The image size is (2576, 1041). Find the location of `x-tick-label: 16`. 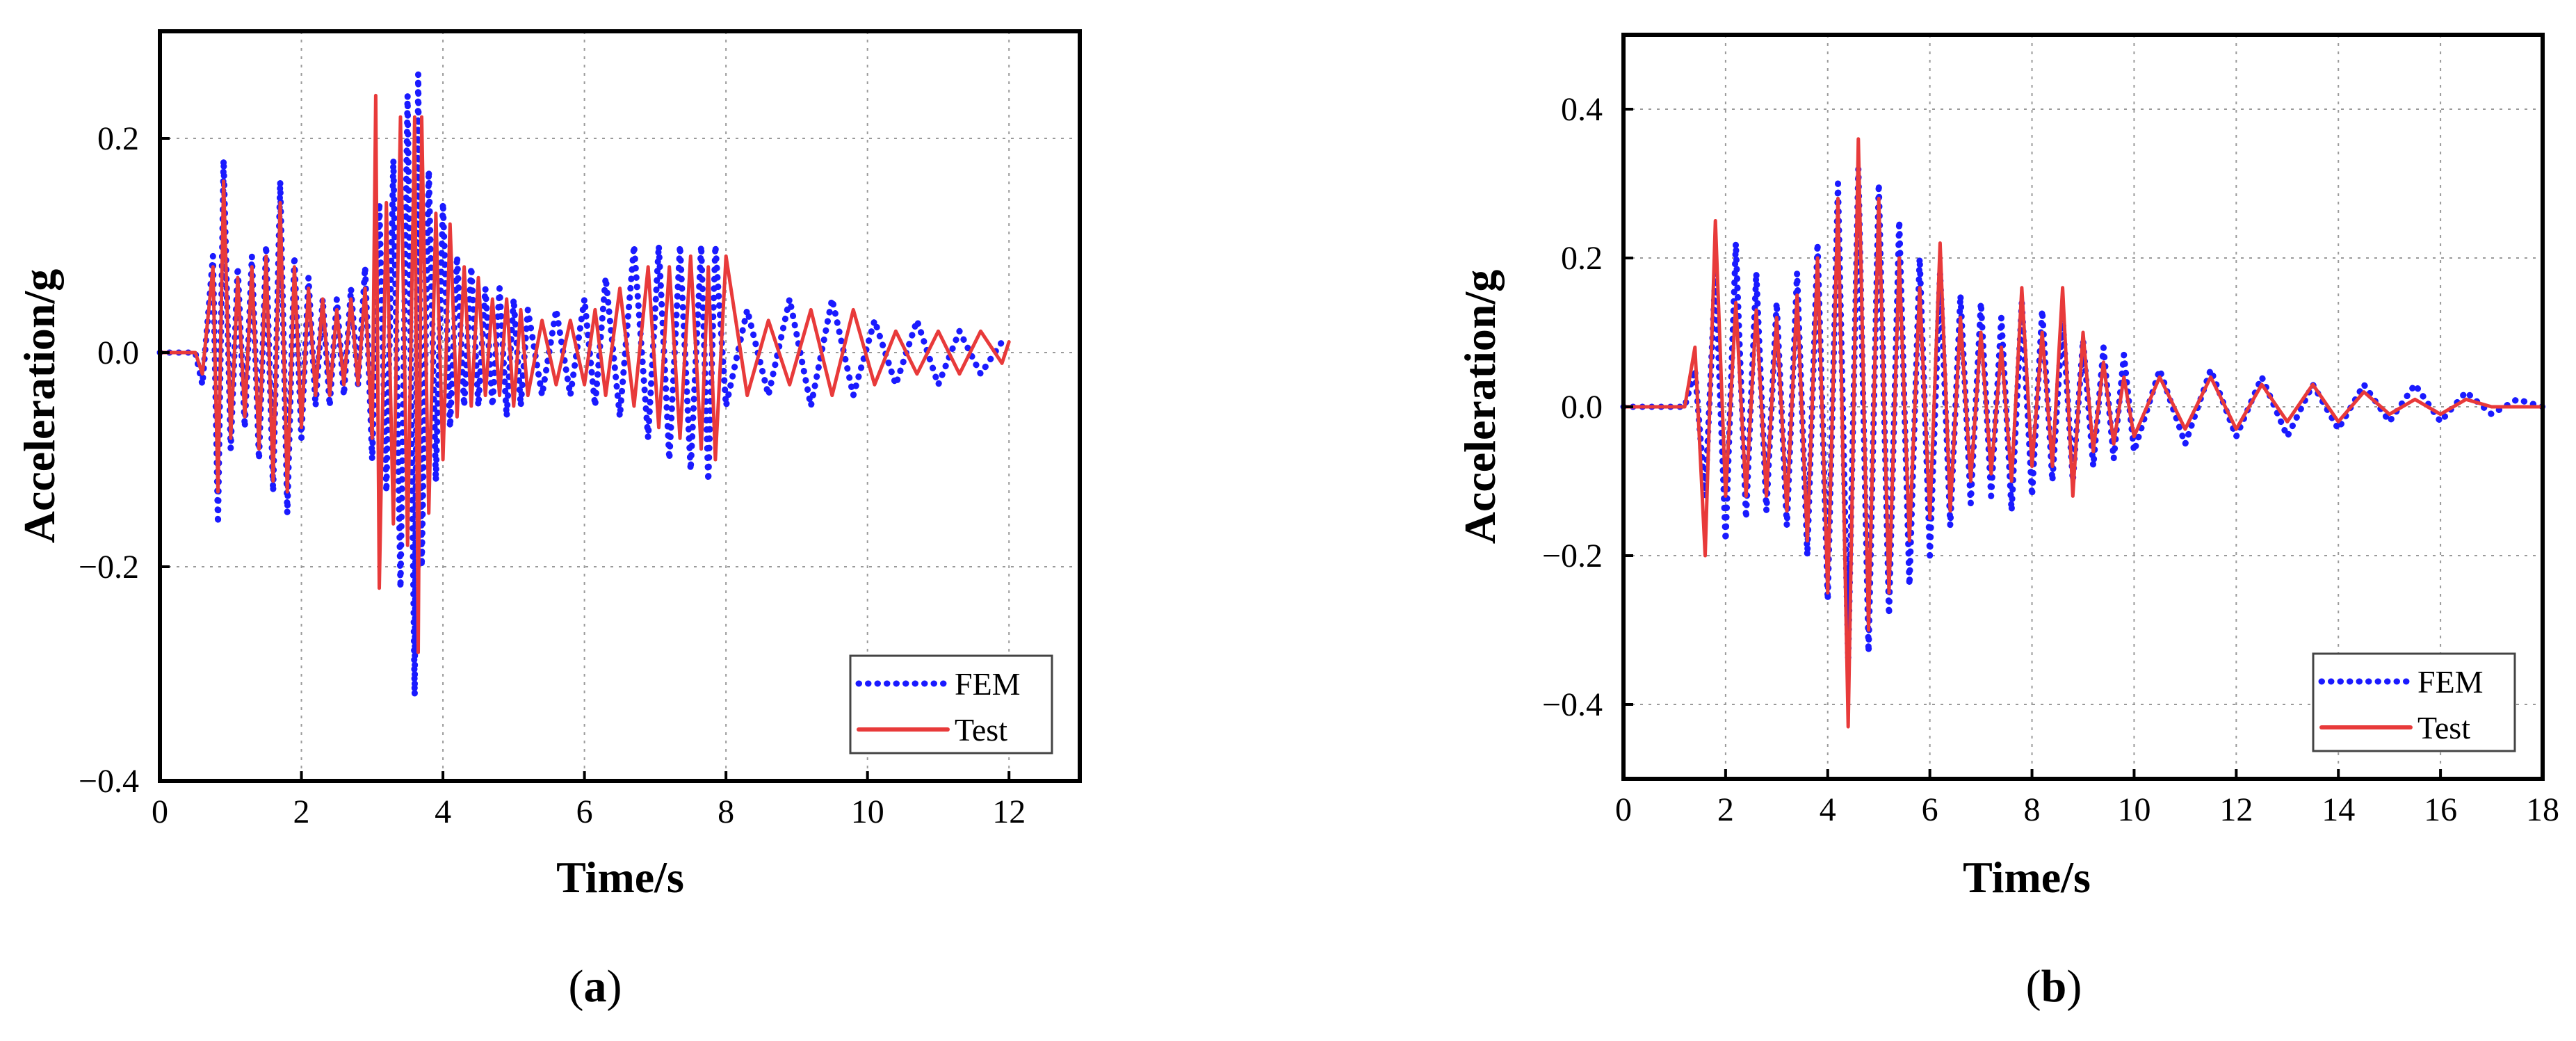

x-tick-label: 16 is located at coordinates (2440, 809).